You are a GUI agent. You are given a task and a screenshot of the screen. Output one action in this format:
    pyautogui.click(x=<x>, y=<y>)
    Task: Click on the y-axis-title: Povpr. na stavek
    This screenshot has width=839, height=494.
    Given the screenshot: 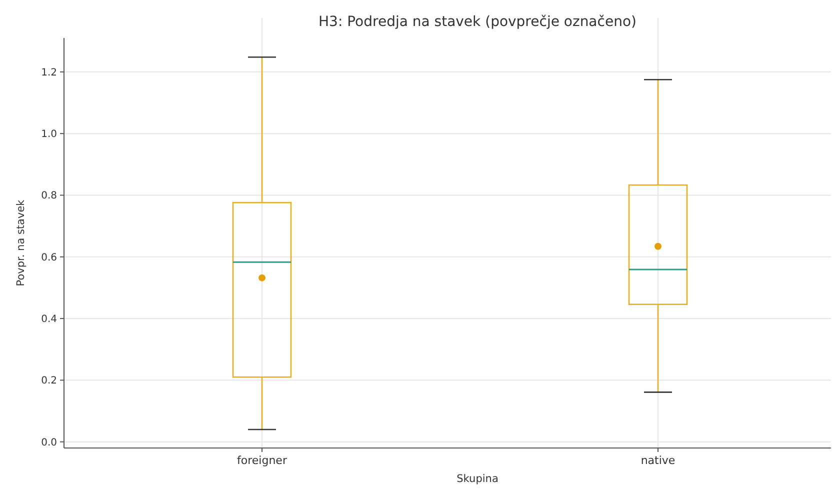 What is the action you would take?
    pyautogui.click(x=21, y=242)
    